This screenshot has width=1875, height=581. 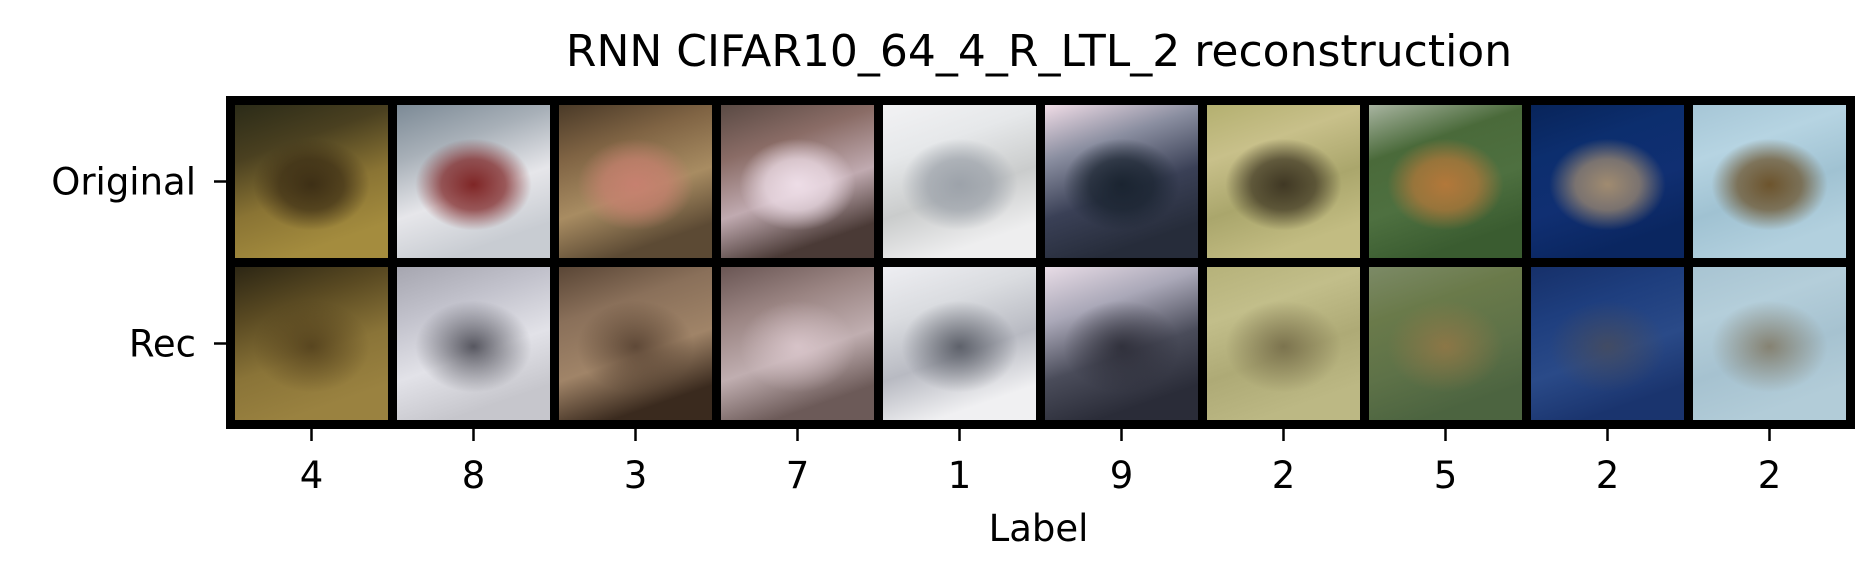 What do you see at coordinates (312, 475) in the screenshot?
I see `x-tick-label: 4` at bounding box center [312, 475].